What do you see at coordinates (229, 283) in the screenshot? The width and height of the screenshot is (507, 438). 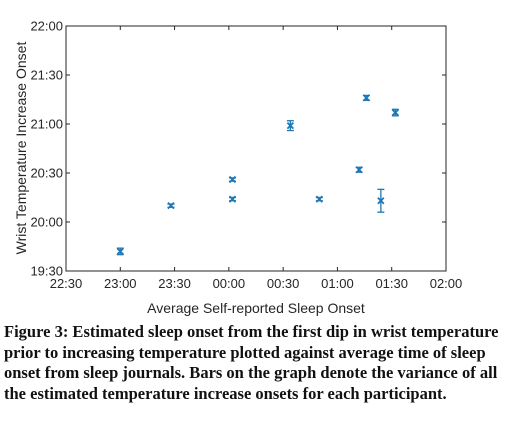 I see `x-tick-label: 00:00` at bounding box center [229, 283].